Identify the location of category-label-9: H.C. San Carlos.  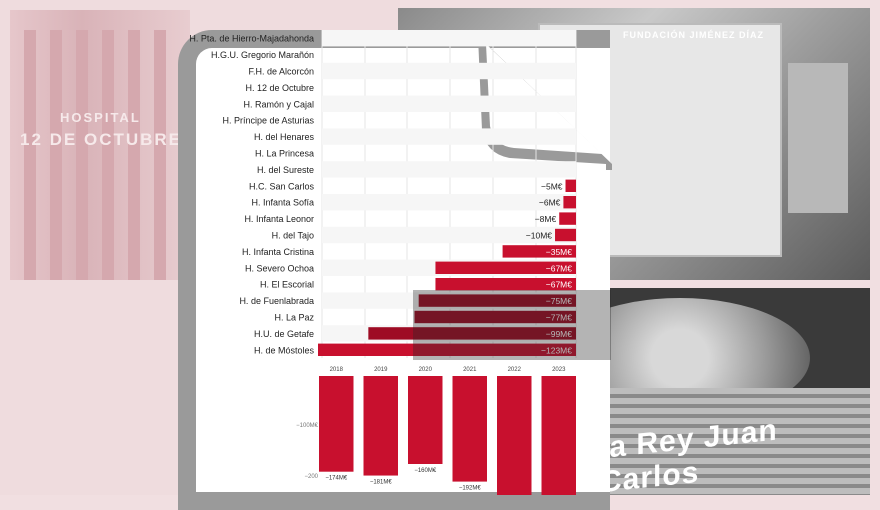
(282, 186).